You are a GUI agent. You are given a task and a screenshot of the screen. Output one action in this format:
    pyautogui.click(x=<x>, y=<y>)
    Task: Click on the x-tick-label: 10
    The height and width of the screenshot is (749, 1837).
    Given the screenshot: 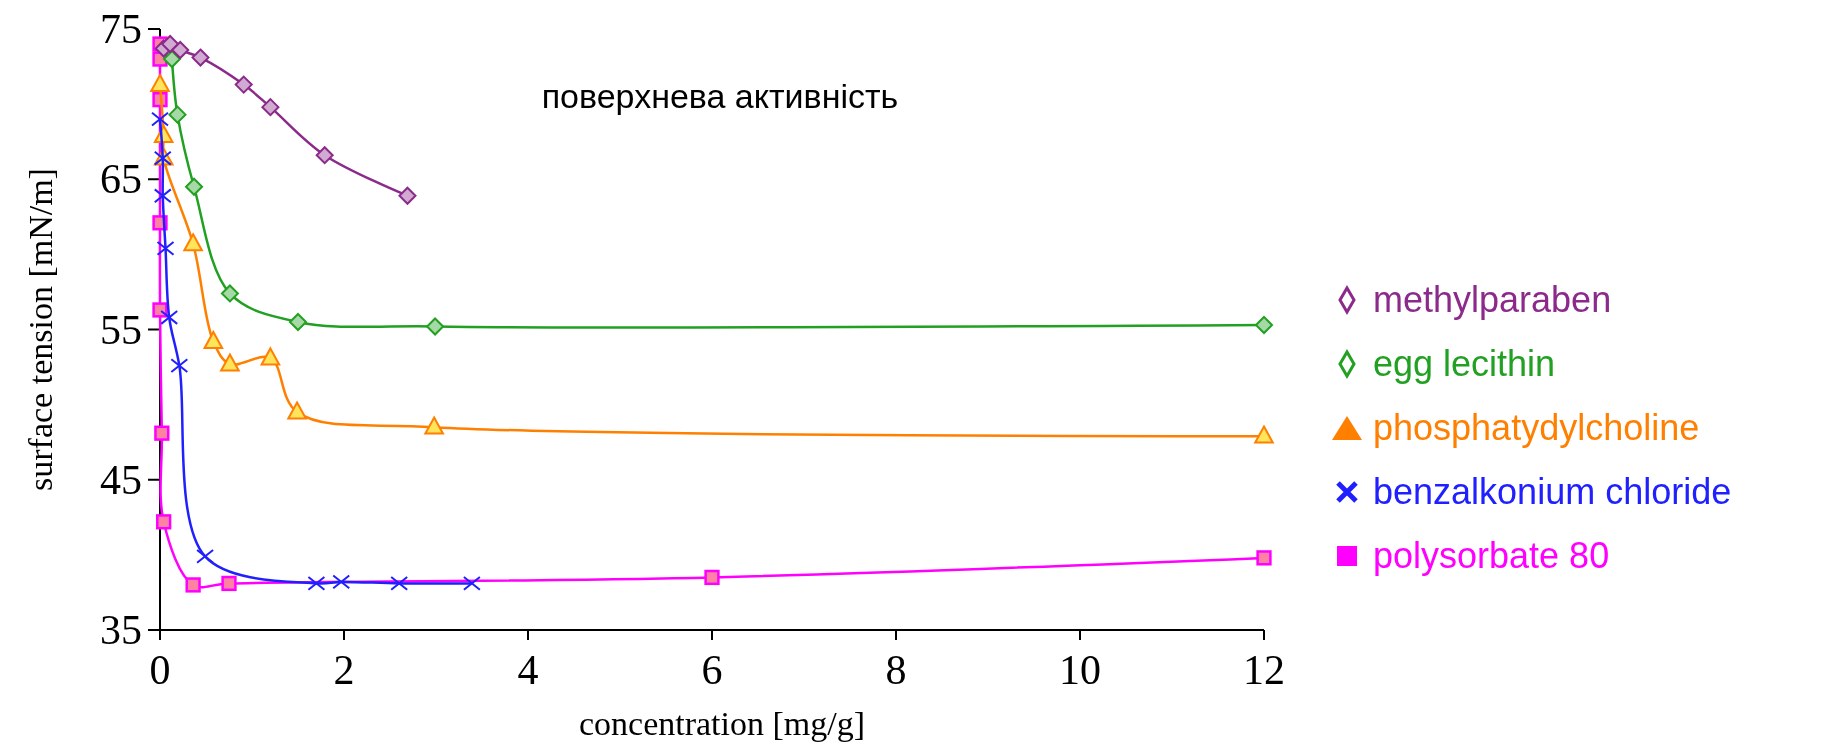 What is the action you would take?
    pyautogui.click(x=1080, y=670)
    